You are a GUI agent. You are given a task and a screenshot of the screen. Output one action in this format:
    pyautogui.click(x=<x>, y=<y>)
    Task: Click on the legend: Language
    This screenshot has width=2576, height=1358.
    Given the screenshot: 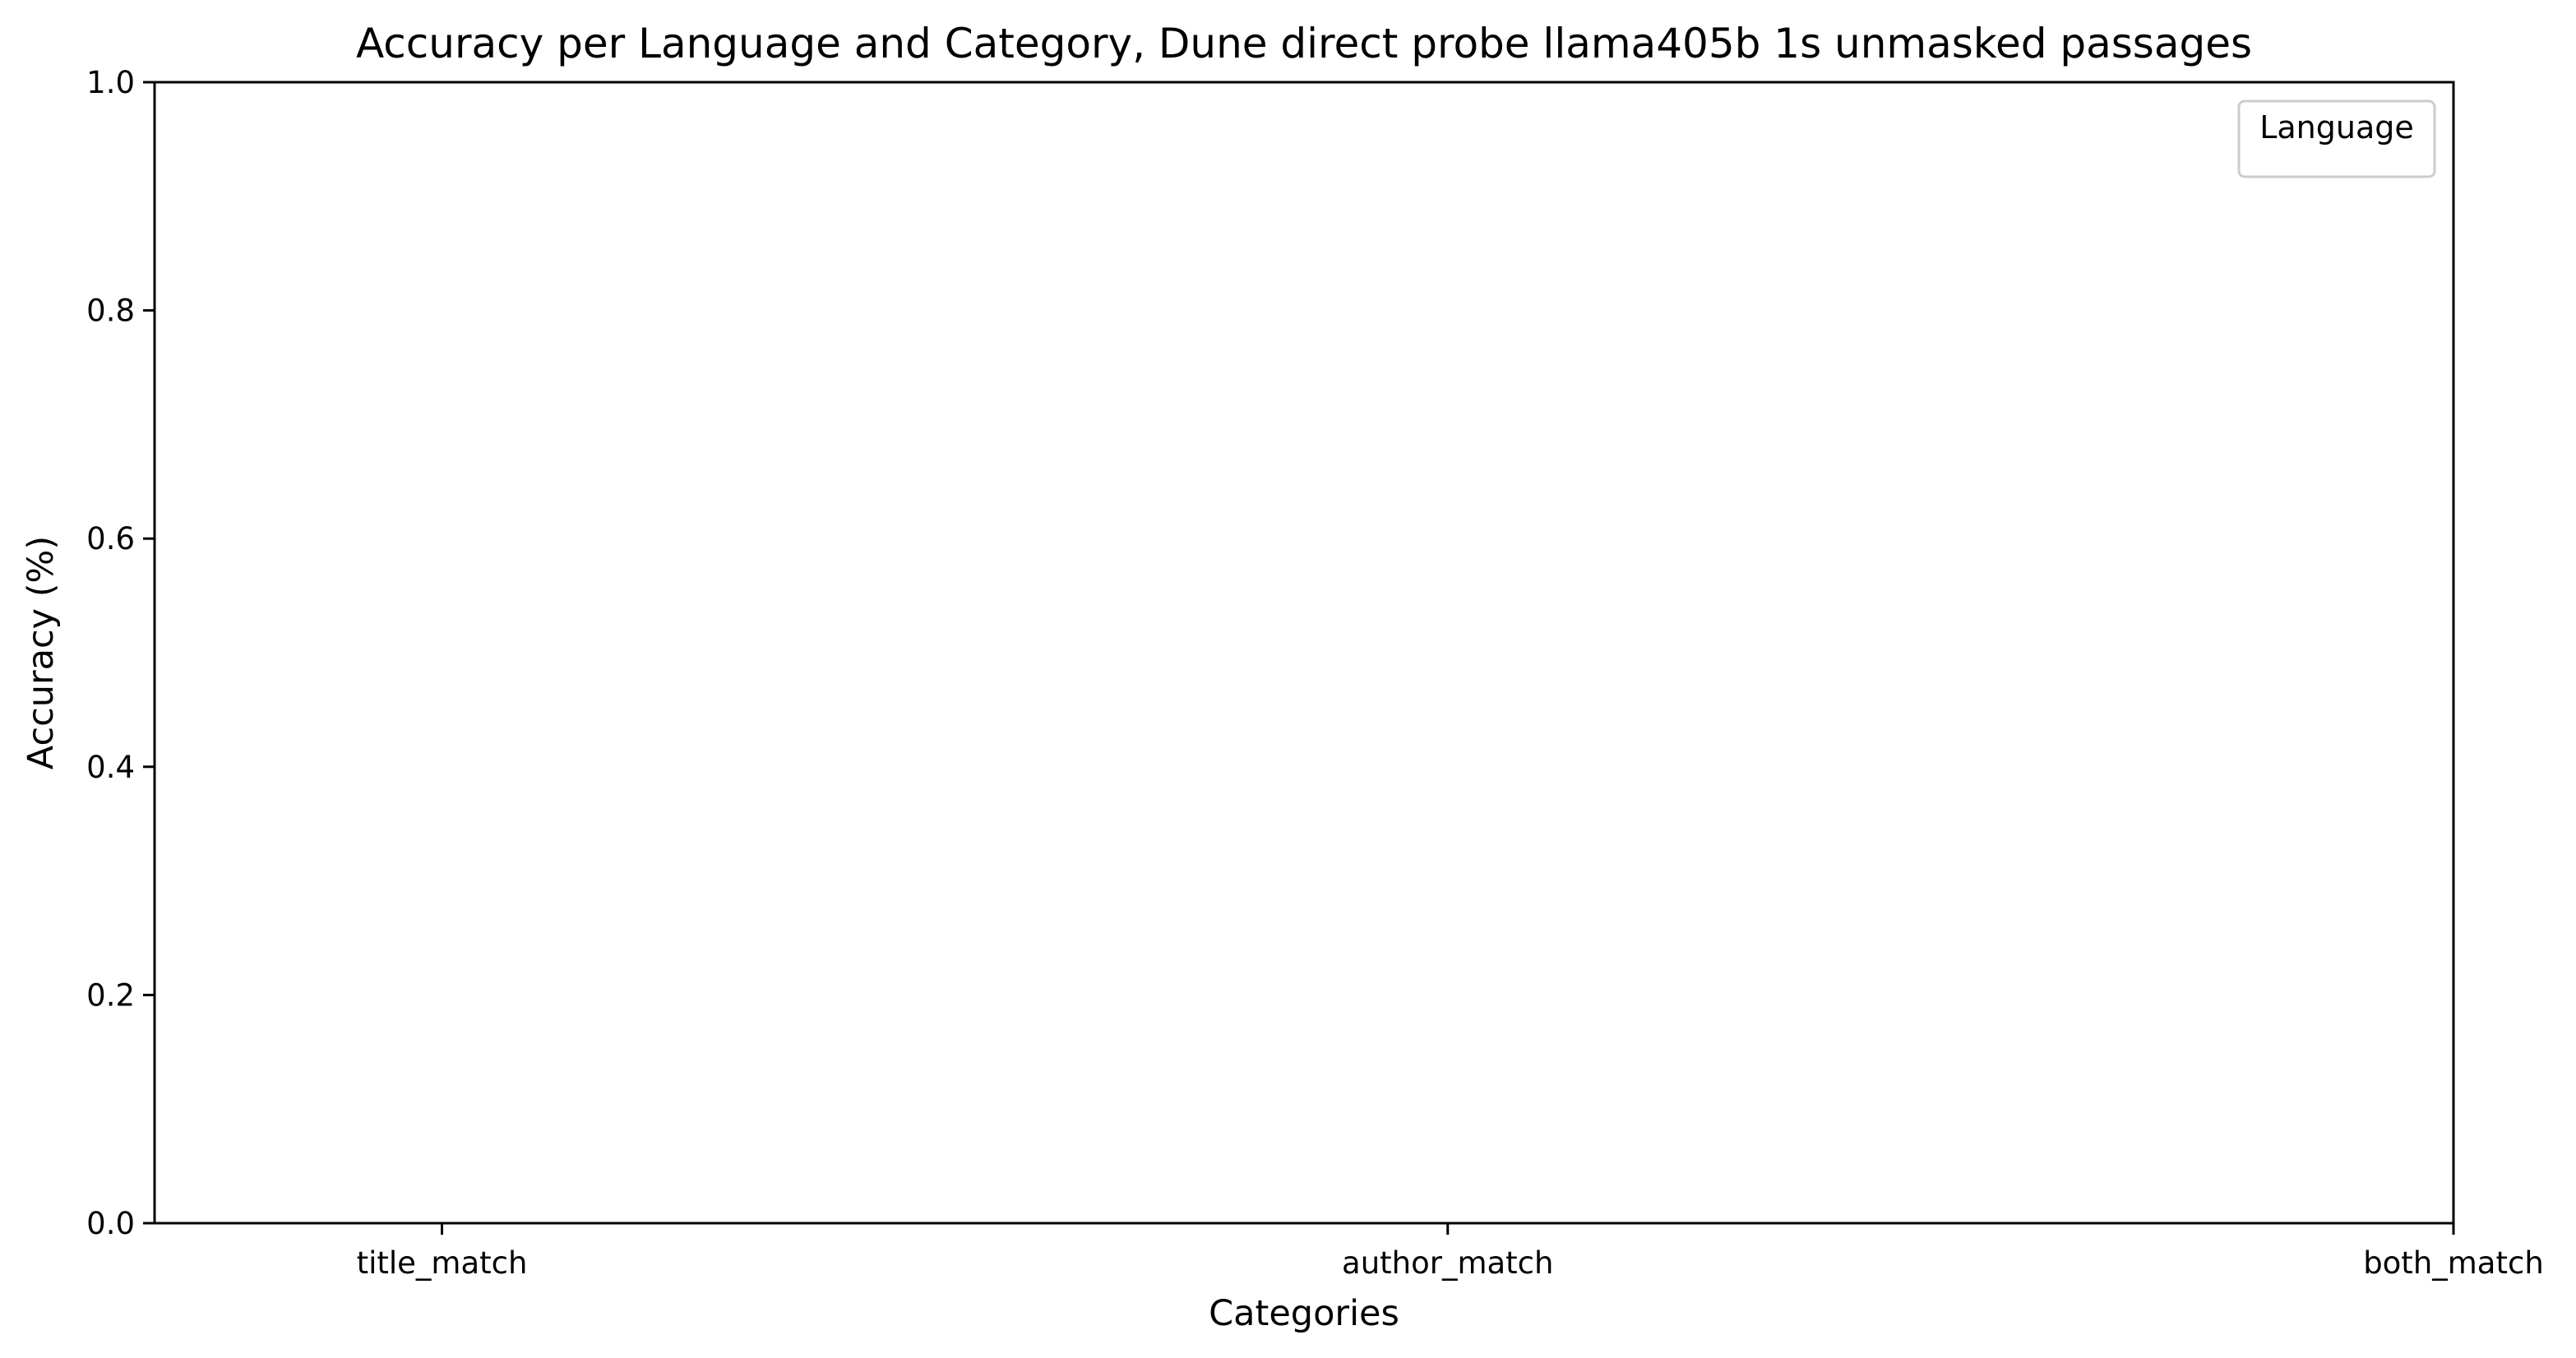 What is the action you would take?
    pyautogui.click(x=2336, y=138)
    